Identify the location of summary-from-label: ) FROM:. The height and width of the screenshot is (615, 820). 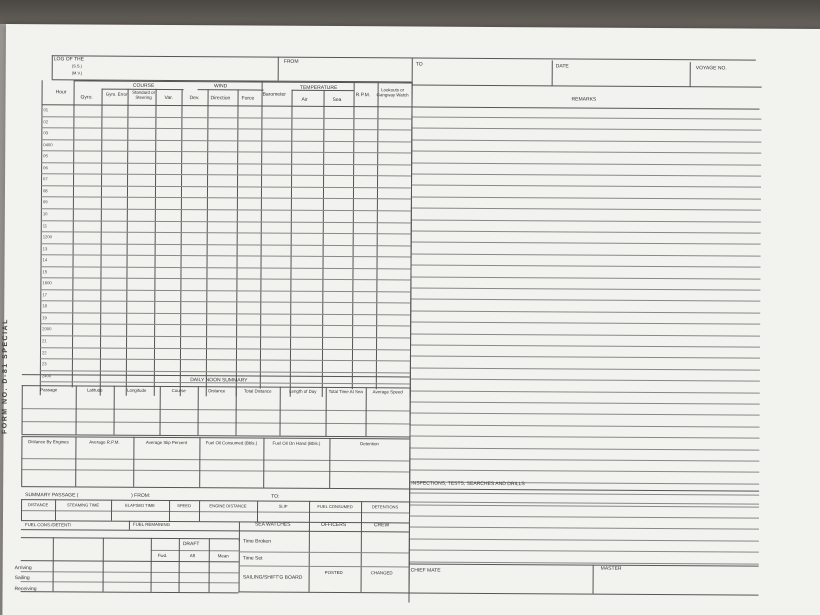
(141, 495).